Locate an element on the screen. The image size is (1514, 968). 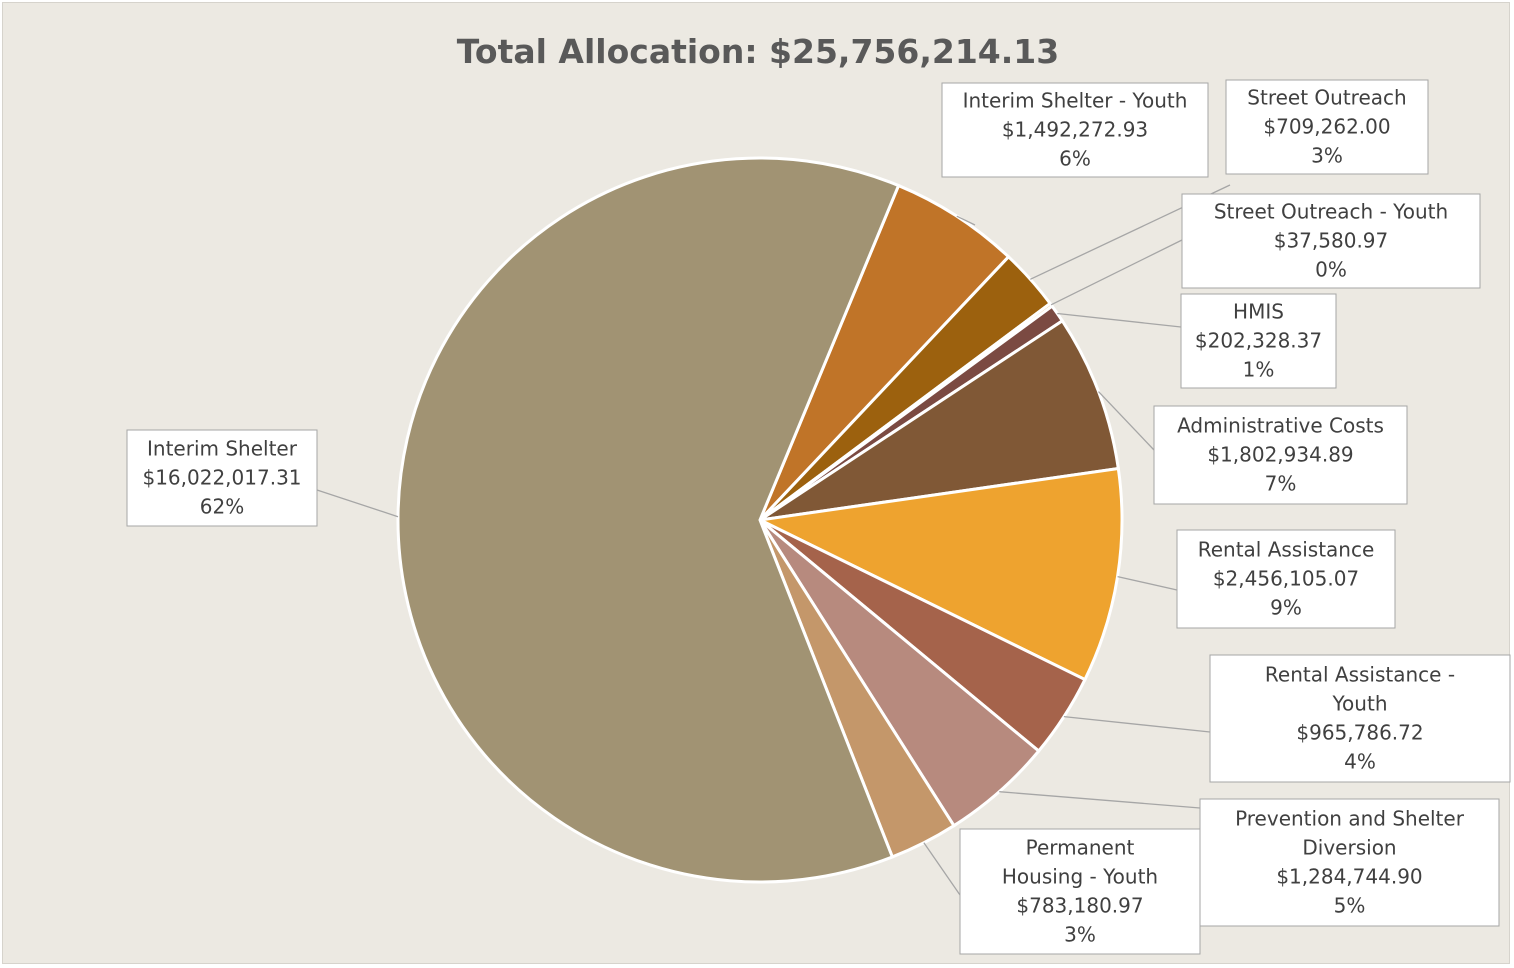
label-value-rental-assistance: $2,456,105.07 is located at coordinates (1286, 579).